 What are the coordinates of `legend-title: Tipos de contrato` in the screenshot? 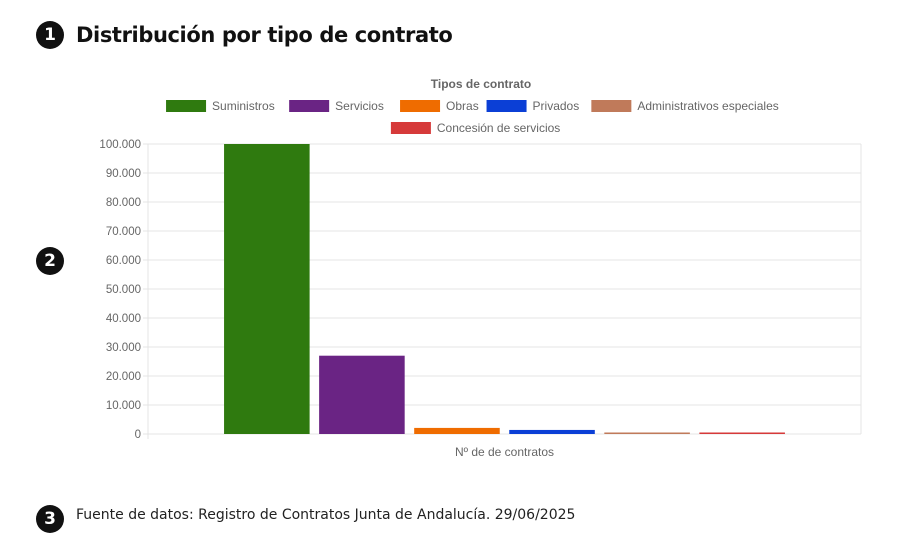 It's located at (481, 84).